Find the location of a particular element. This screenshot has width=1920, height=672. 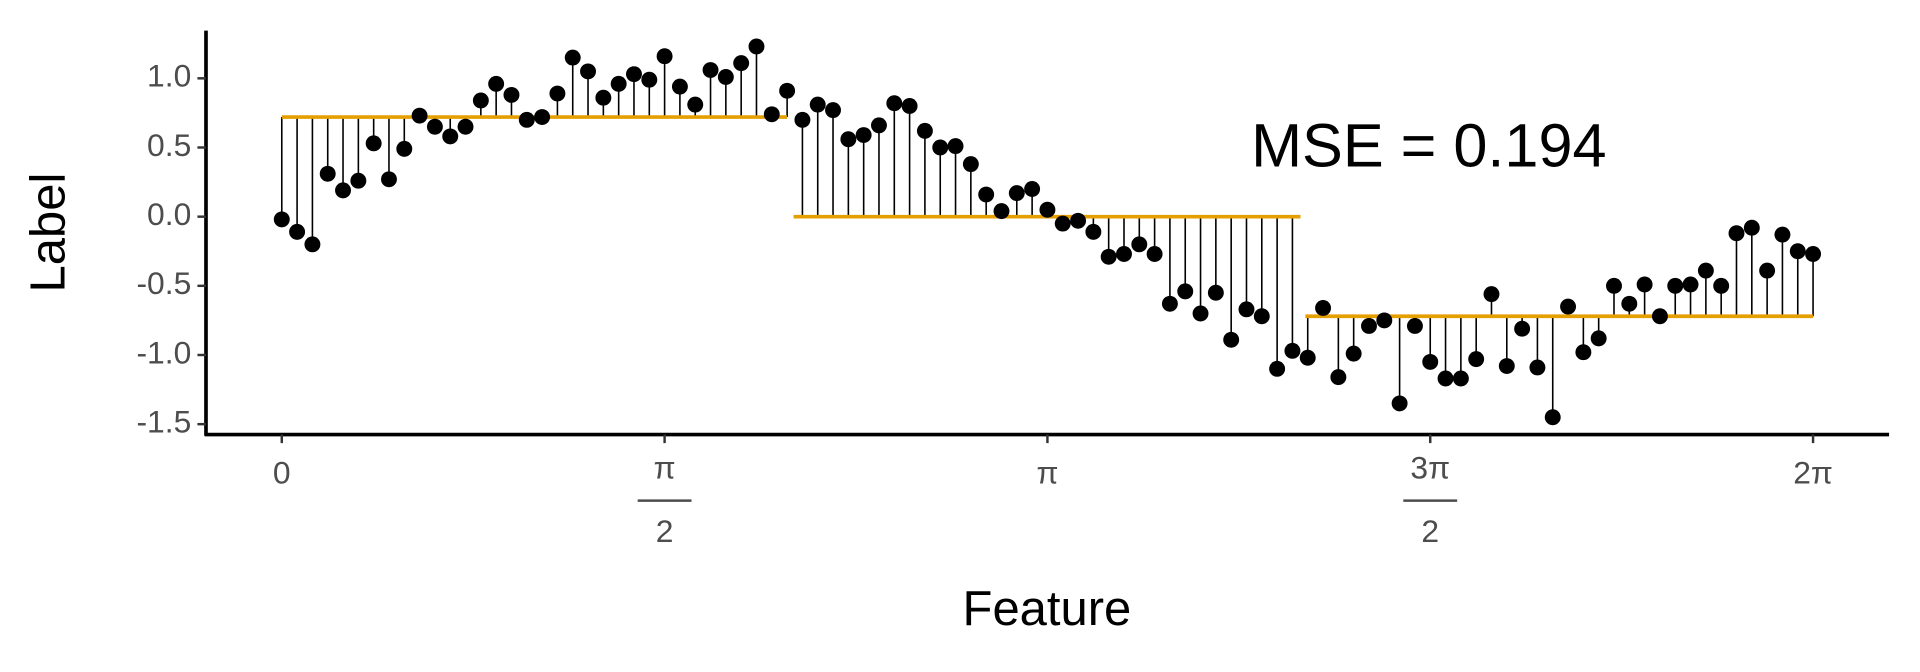

annotation: MSE = 0.194 is located at coordinates (1428, 146).